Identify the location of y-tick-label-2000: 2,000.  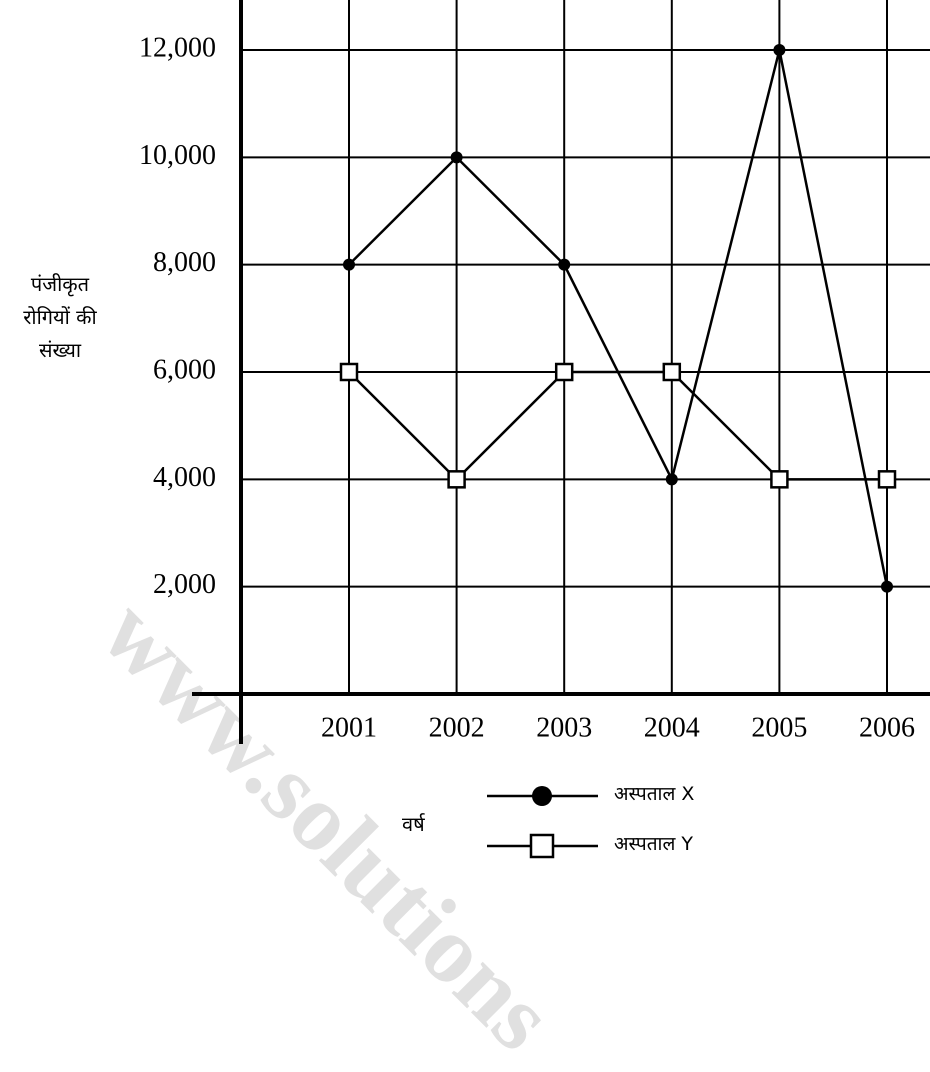
(184, 584).